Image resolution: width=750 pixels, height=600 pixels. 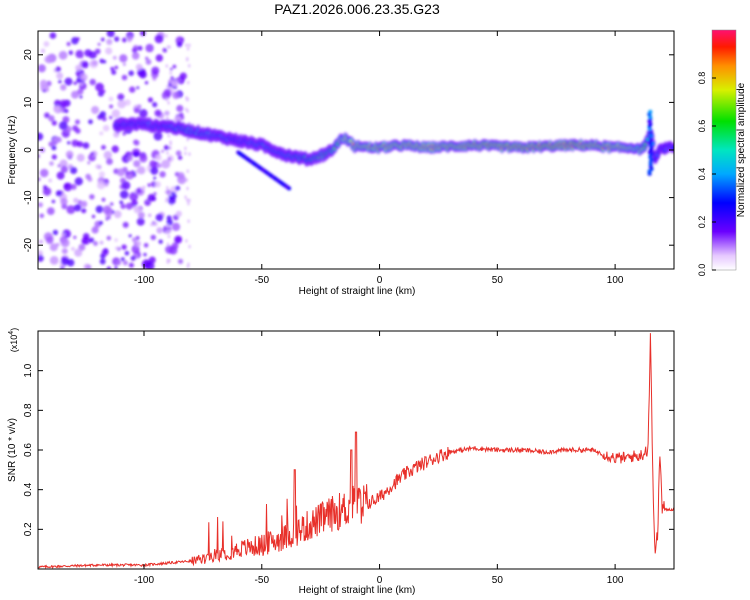 I want to click on x-tick-label: -100, so click(x=144, y=580).